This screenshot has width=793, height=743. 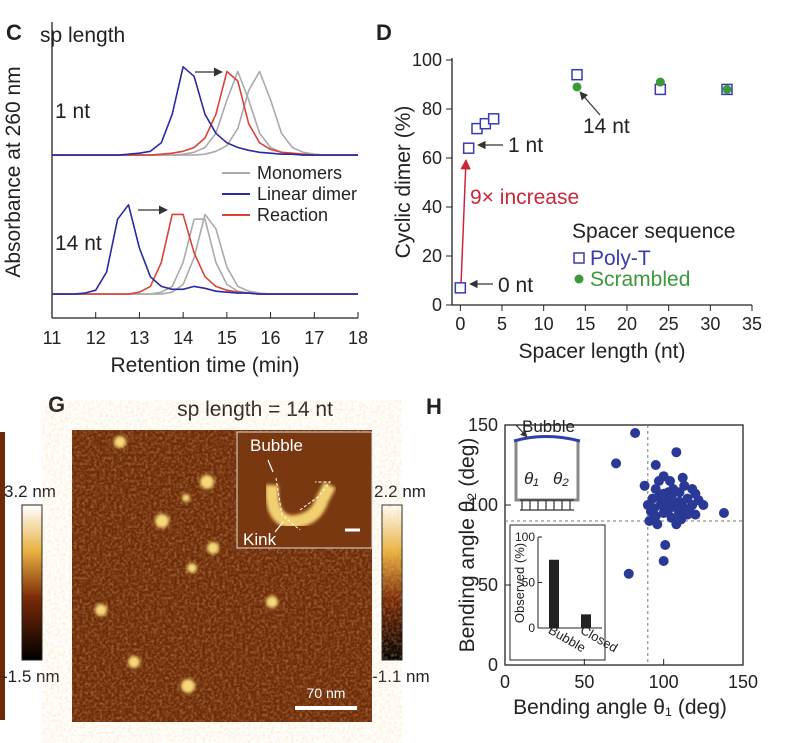 I want to click on x-tick-label: 15, so click(x=585, y=324).